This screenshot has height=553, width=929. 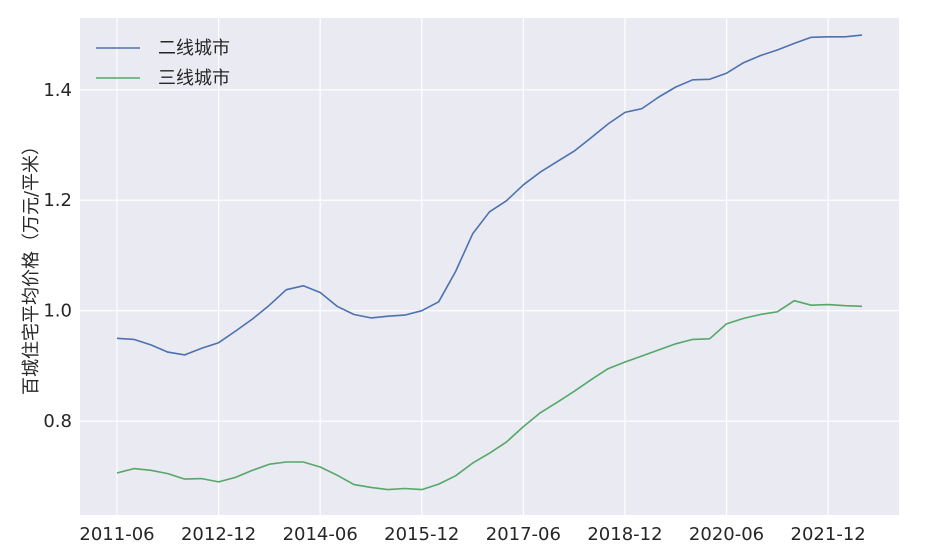 I want to click on legend-label-2: 三线城市, so click(x=194, y=78).